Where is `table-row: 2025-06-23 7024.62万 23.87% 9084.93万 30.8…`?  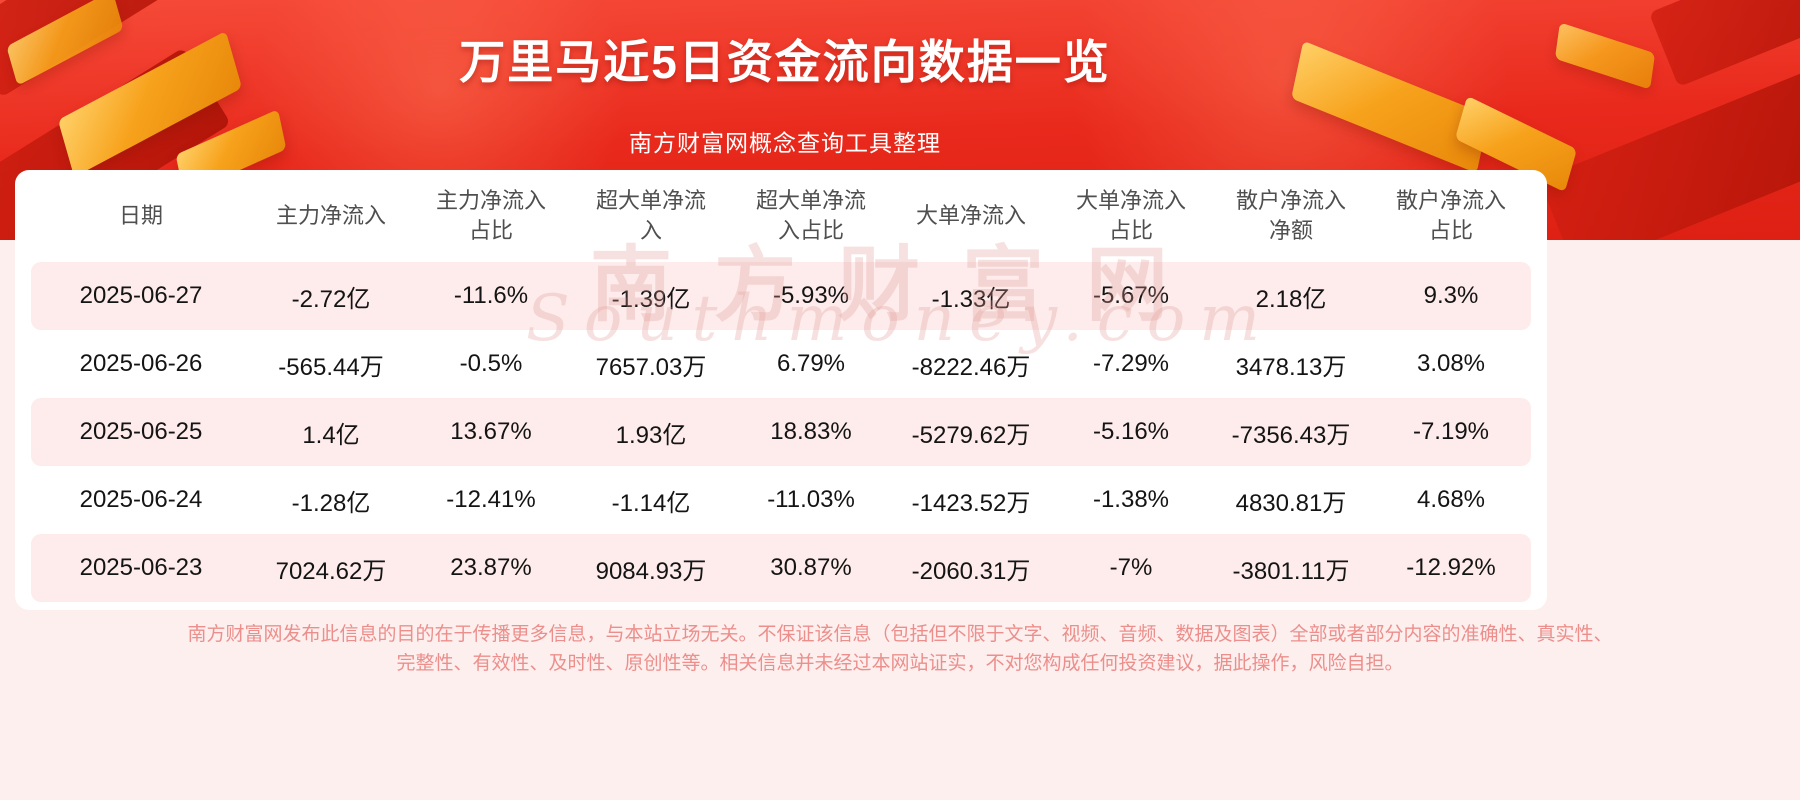 table-row: 2025-06-23 7024.62万 23.87% 9084.93万 30.8… is located at coordinates (781, 568).